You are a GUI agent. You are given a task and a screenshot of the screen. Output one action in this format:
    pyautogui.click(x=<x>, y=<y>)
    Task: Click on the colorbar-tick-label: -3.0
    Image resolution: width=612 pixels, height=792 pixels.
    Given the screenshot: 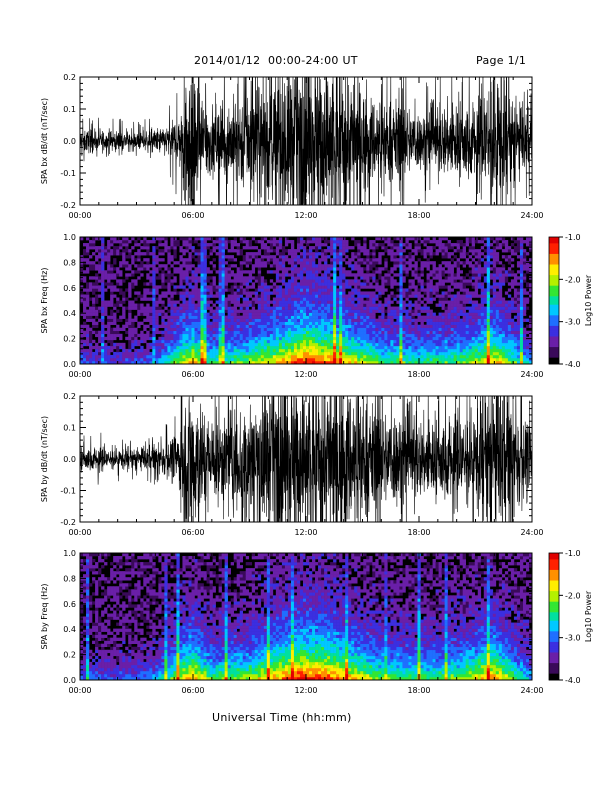 What is the action you would take?
    pyautogui.click(x=573, y=322)
    